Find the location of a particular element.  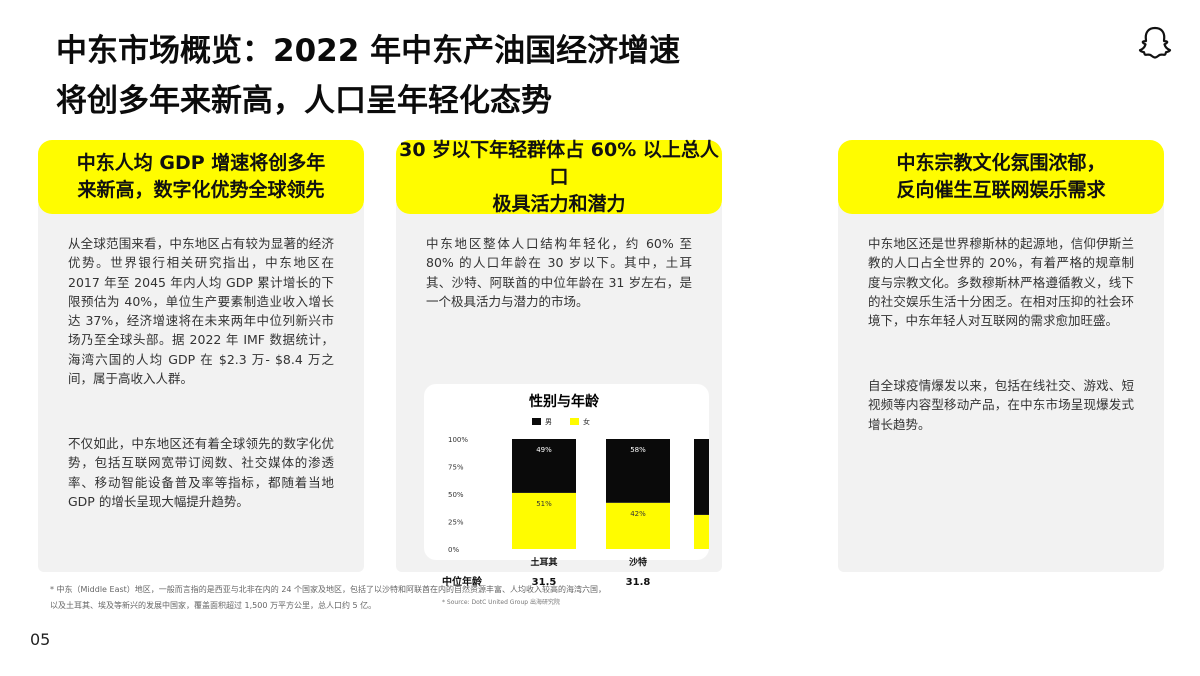

category-label: 沙特 is located at coordinates (638, 562).